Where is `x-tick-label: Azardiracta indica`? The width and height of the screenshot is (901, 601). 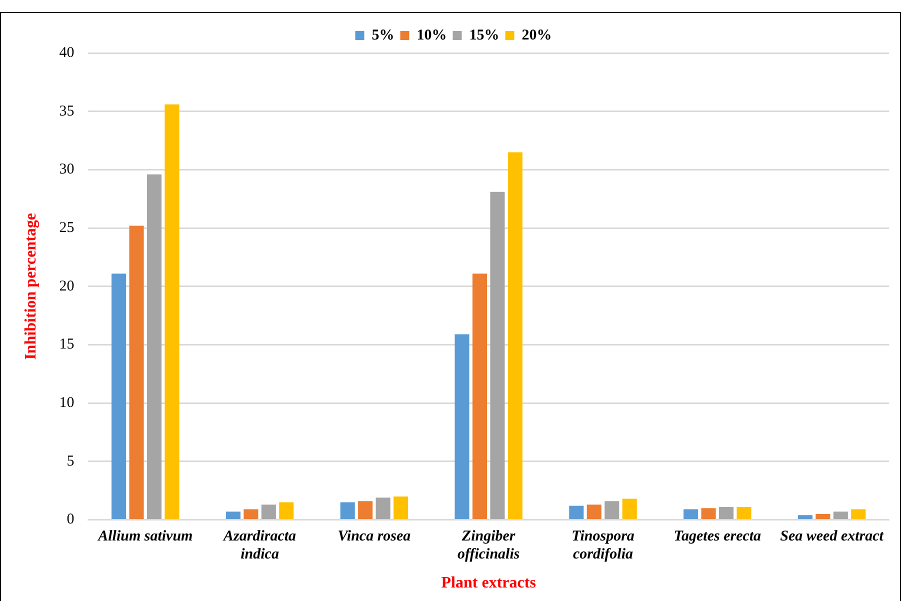 x-tick-label: Azardiracta indica is located at coordinates (259, 545).